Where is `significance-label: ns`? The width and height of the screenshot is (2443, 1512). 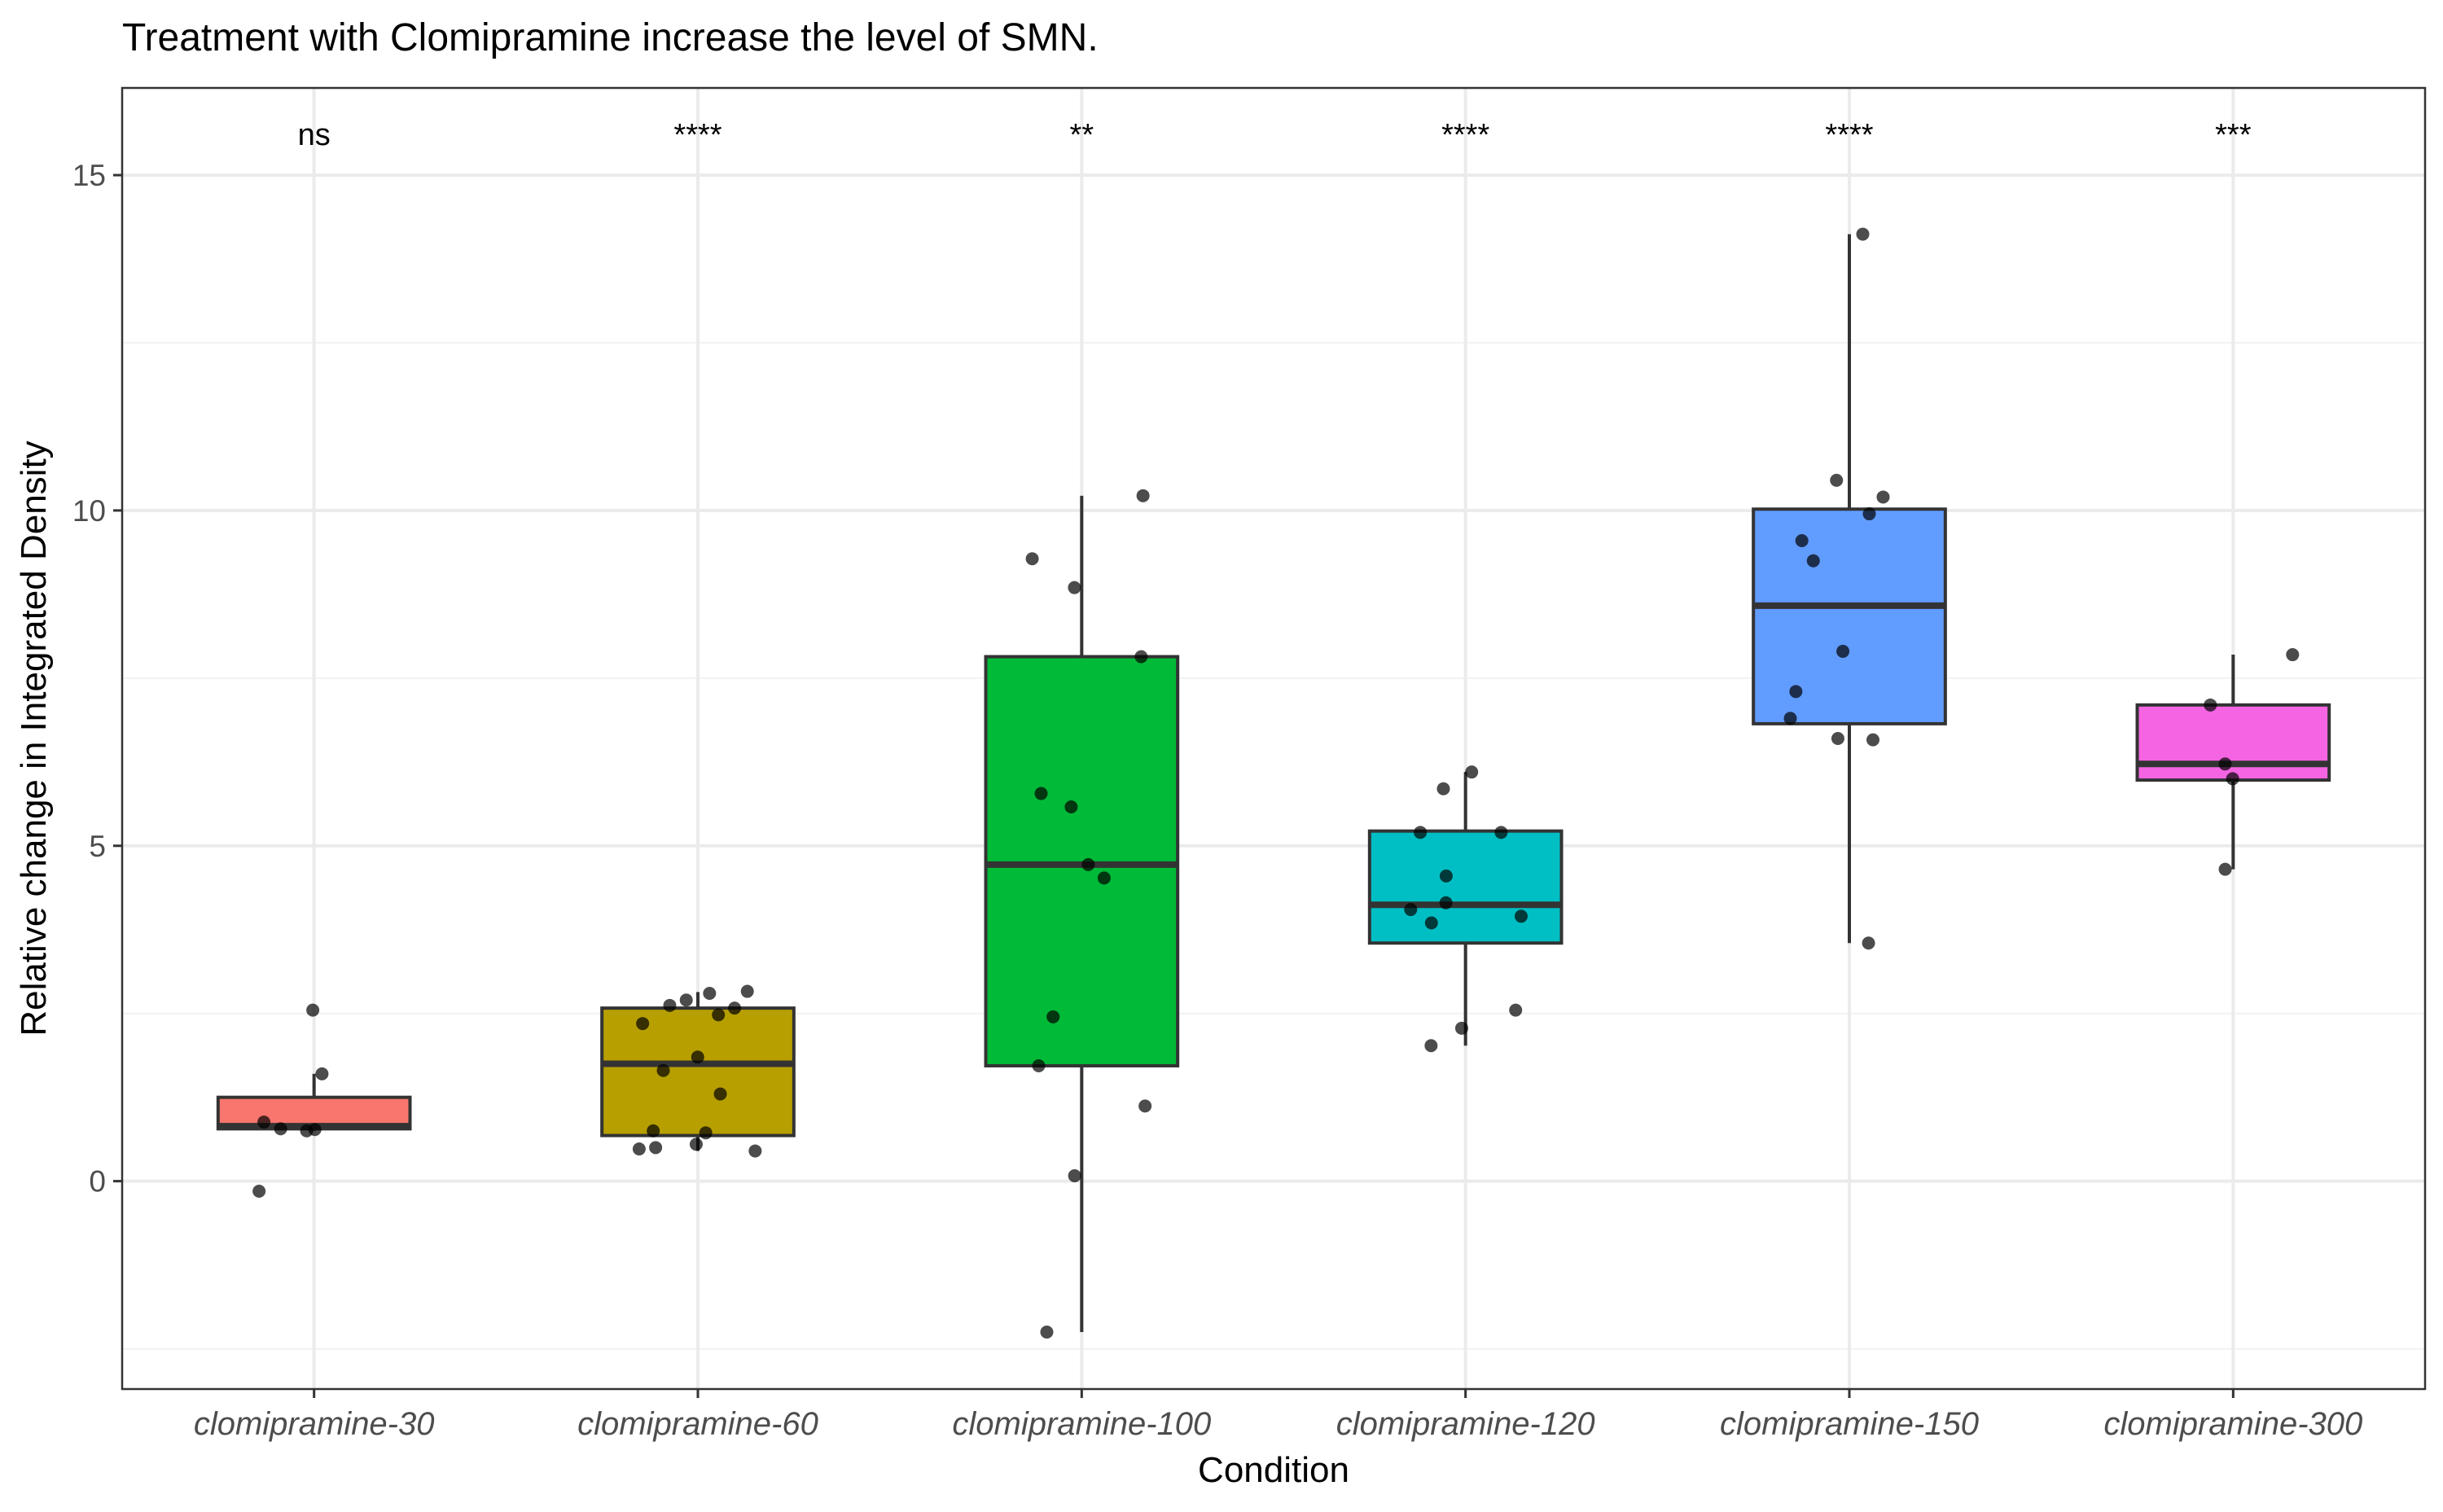
significance-label: ns is located at coordinates (314, 135).